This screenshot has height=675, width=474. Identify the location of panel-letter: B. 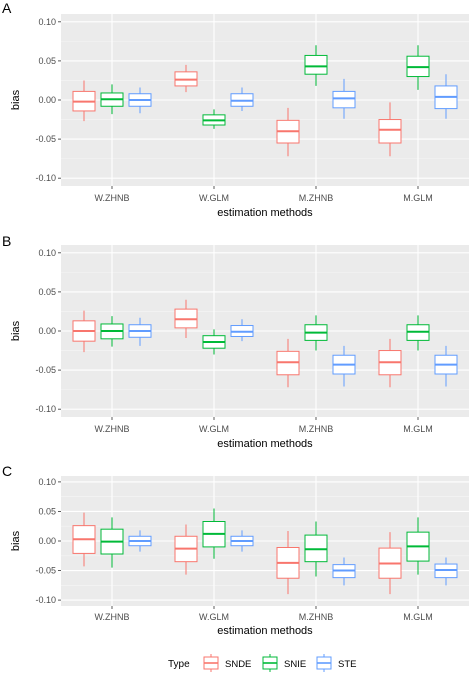
(6, 241).